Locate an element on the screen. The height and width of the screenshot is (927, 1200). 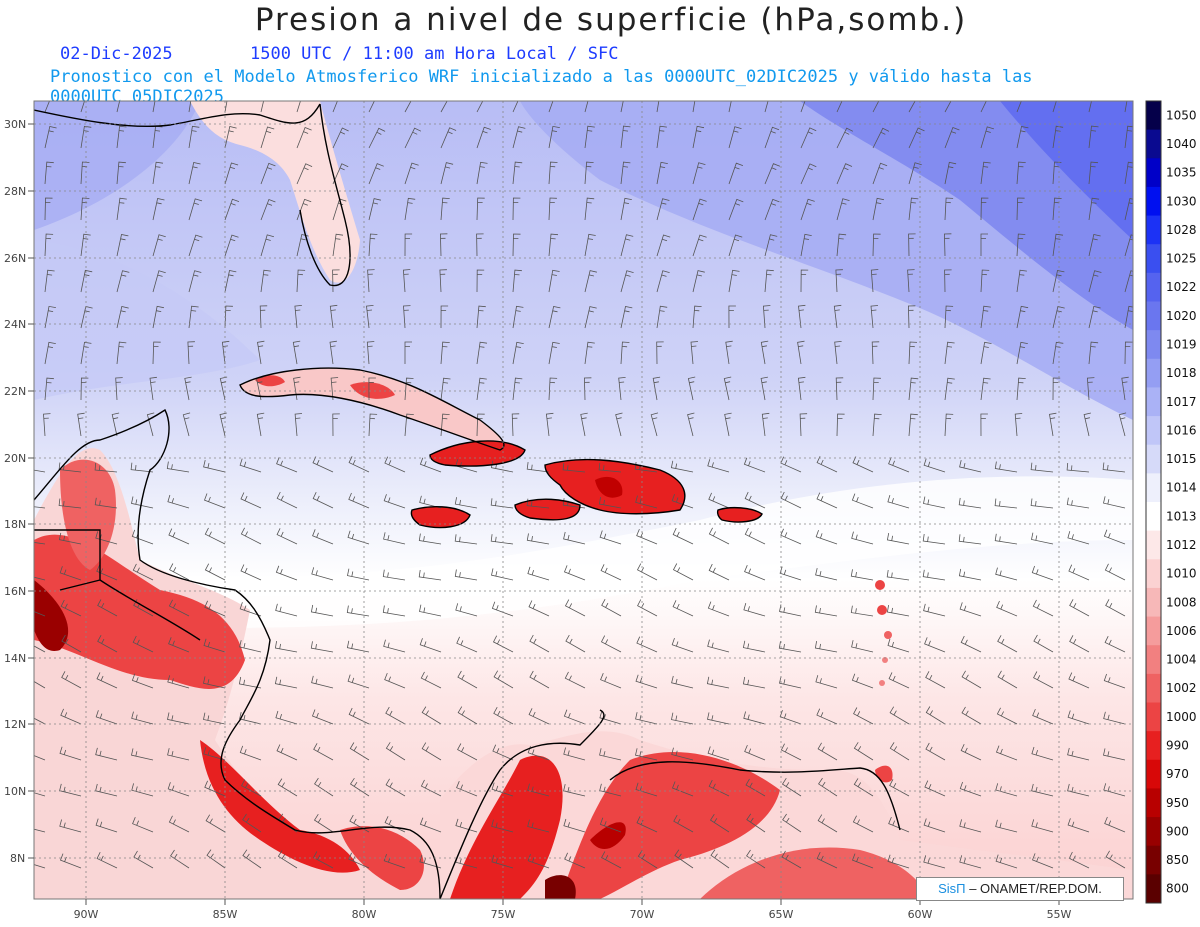
colorbar-label: 1028 is located at coordinates (1181, 230).